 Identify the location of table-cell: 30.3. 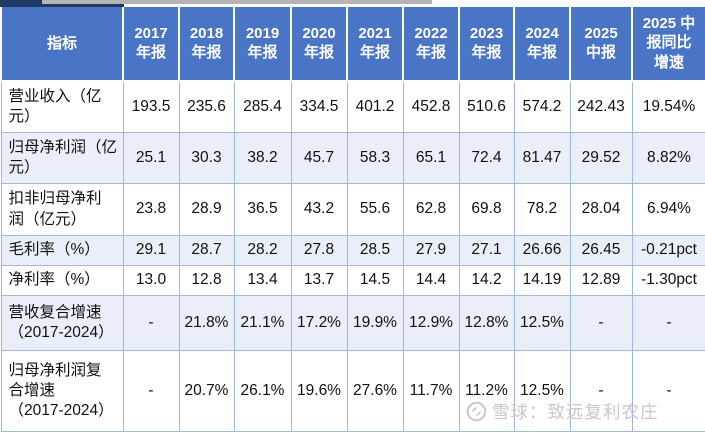
(206, 158).